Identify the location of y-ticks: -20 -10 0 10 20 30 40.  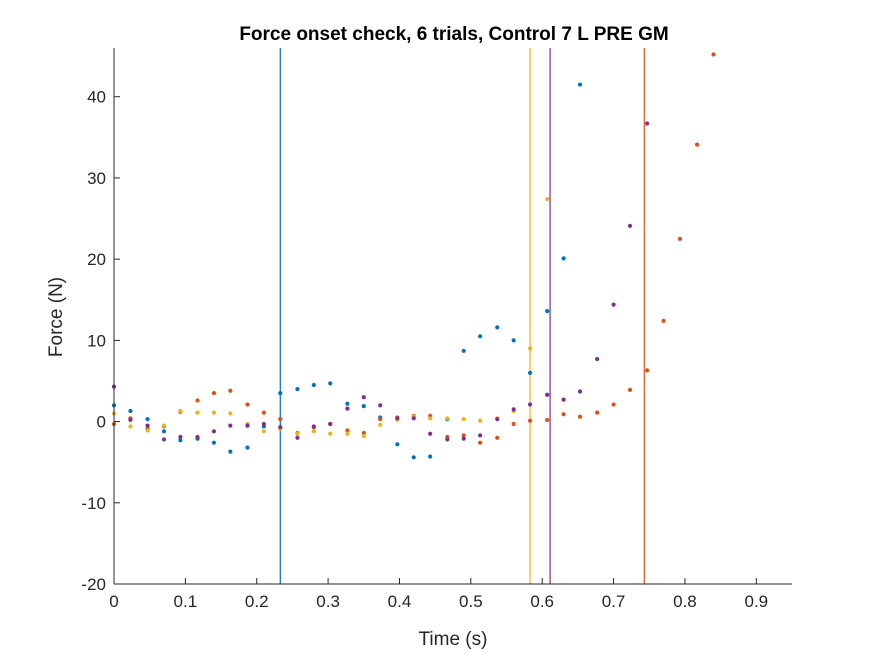
(100, 341).